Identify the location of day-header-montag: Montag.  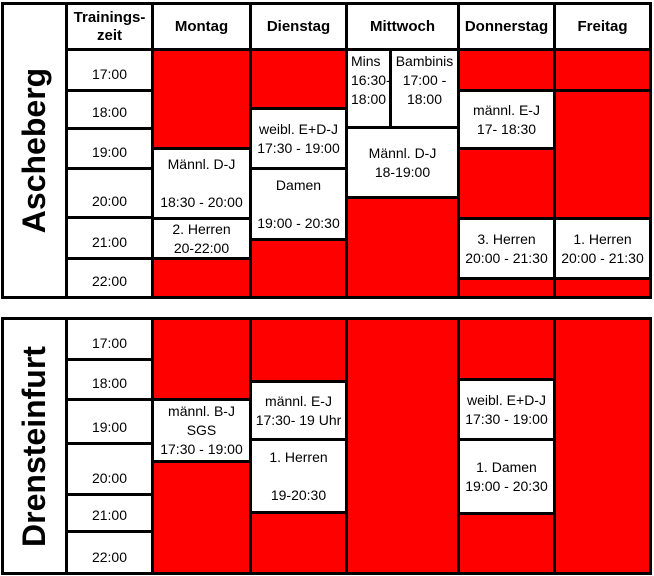
(201, 26).